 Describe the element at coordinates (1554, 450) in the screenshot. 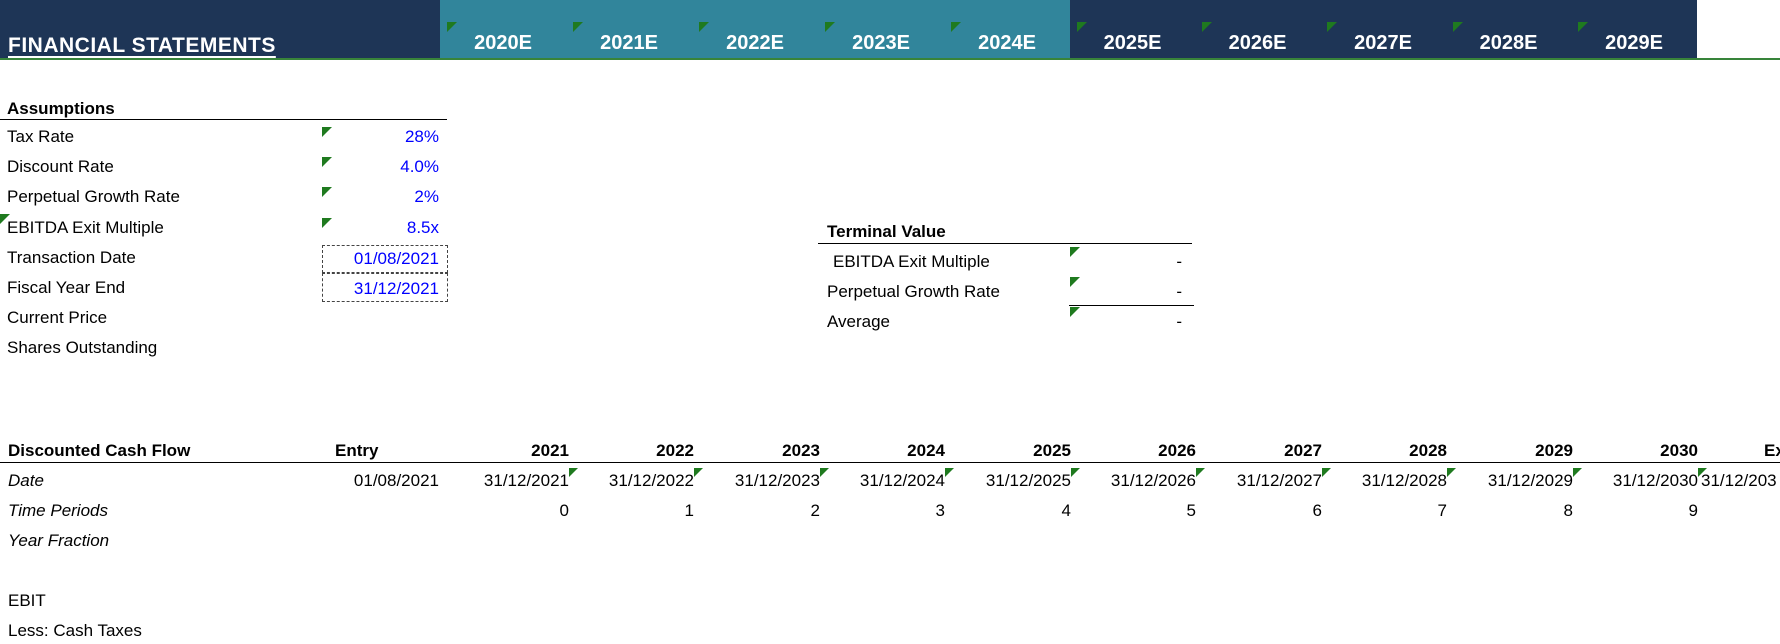

I see `column-header-year: 2029` at that location.